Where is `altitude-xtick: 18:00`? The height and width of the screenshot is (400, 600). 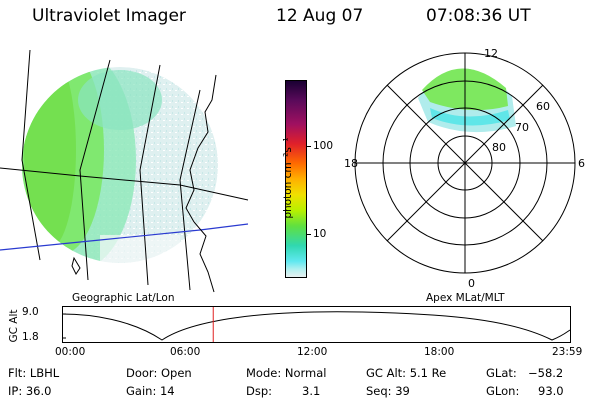
altitude-xtick: 18:00 is located at coordinates (439, 352).